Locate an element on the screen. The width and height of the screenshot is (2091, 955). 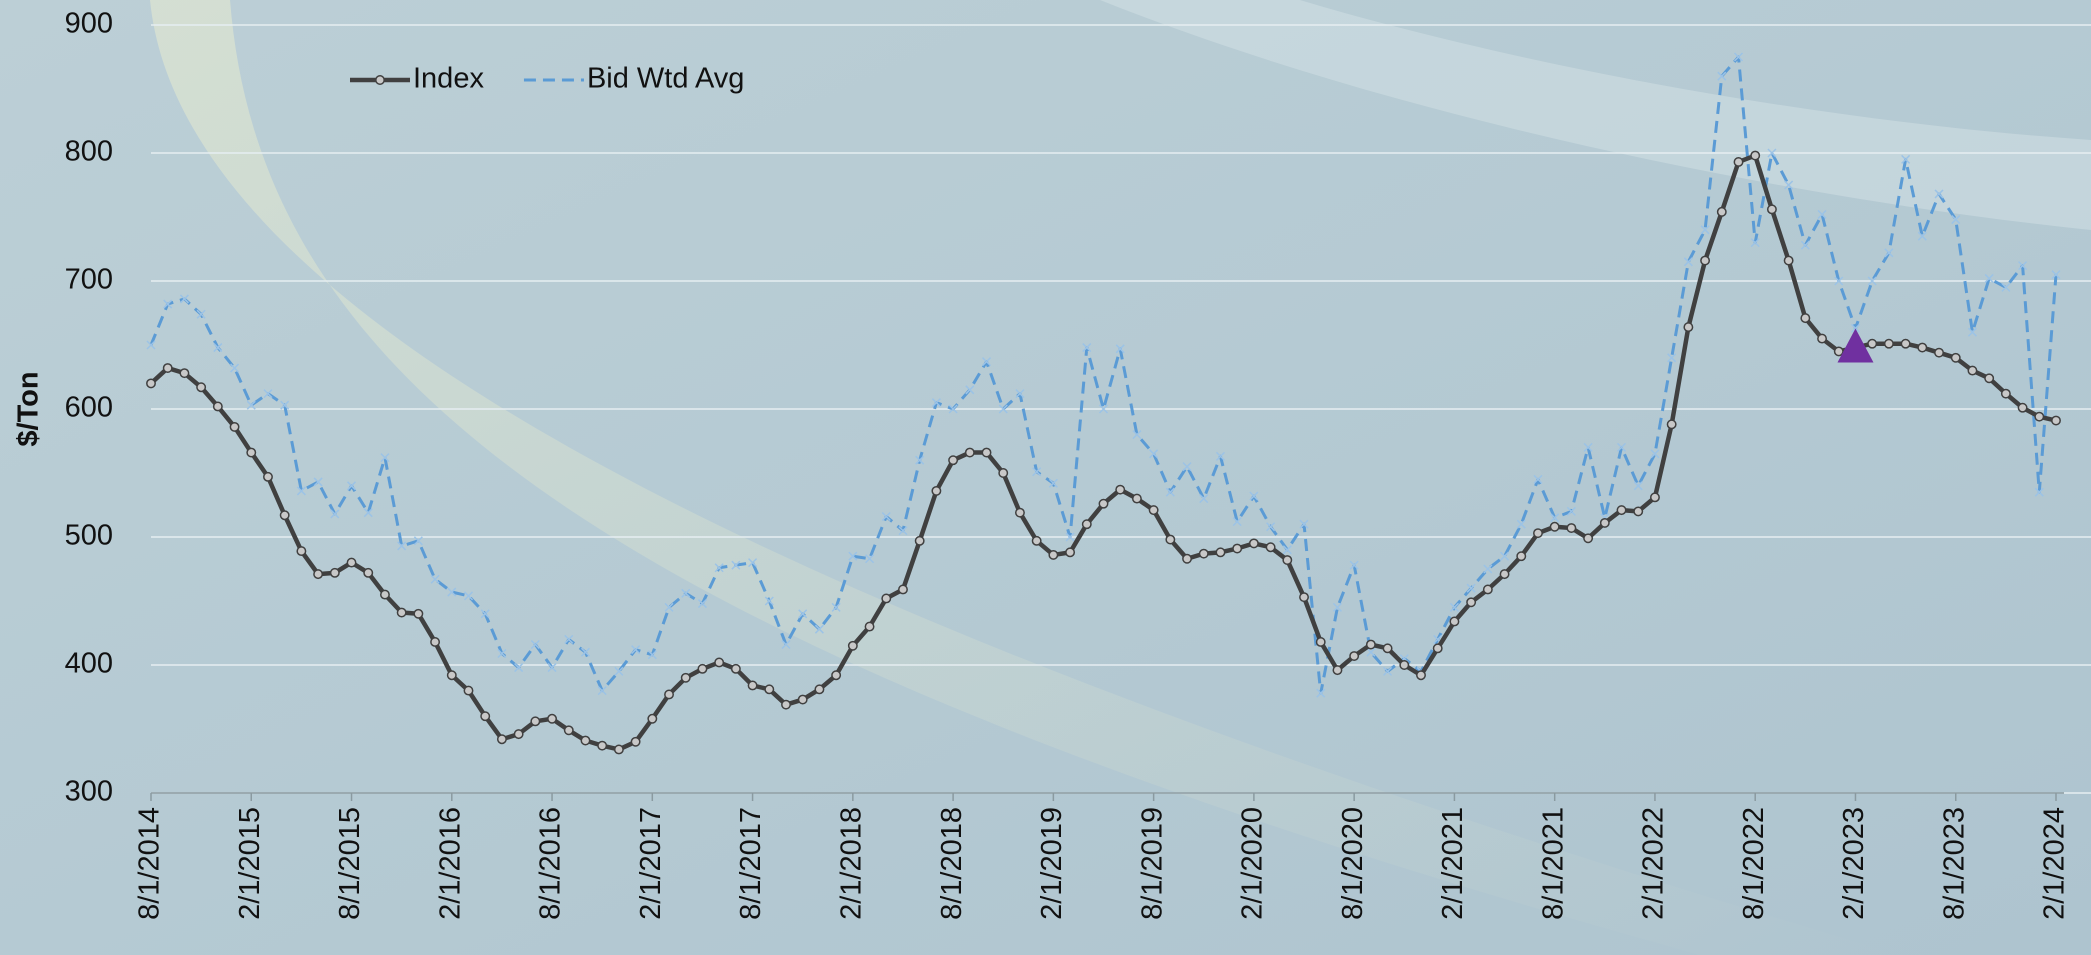
y-tick-label: 300 is located at coordinates (89, 792).